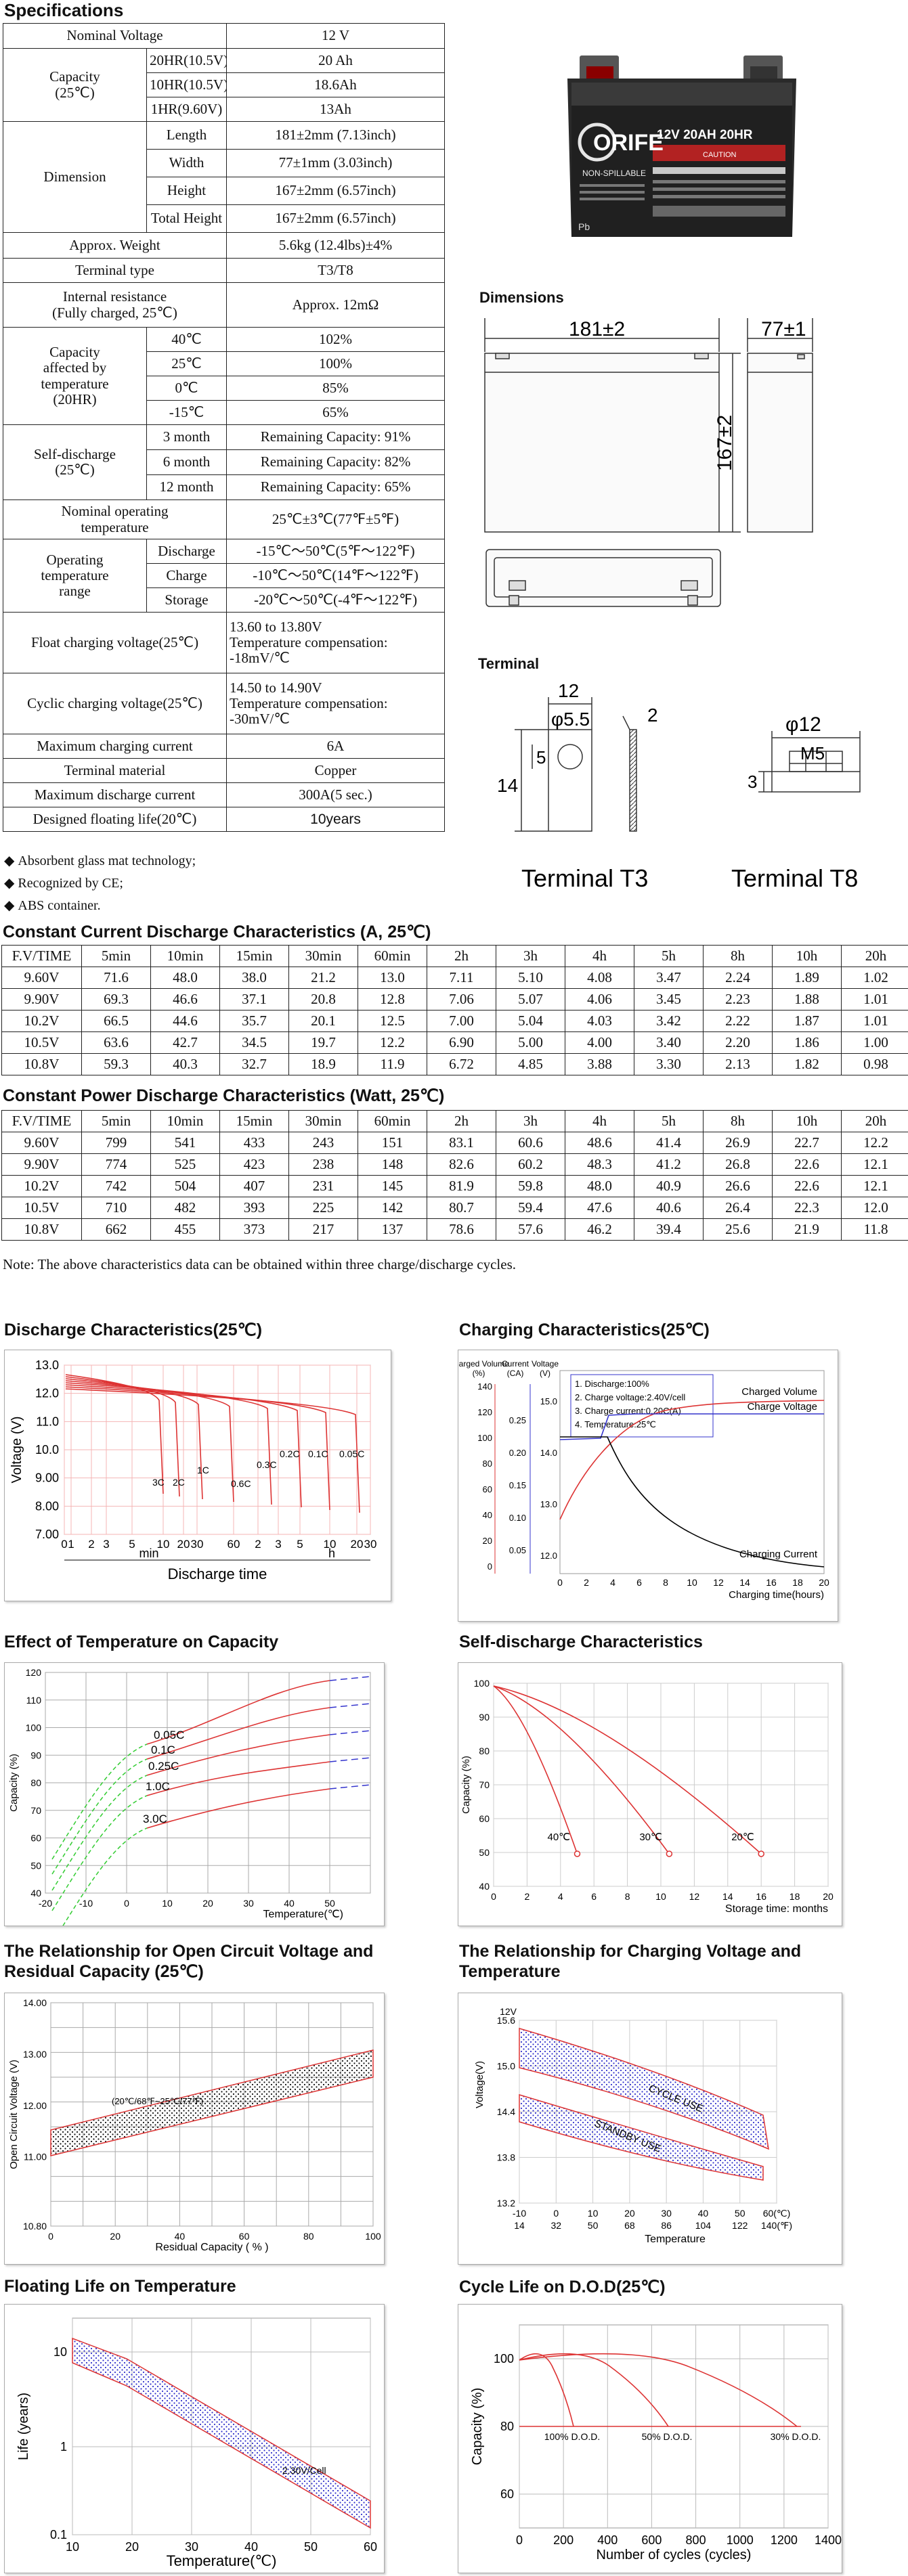  I want to click on table-cell: 7.11, so click(462, 978).